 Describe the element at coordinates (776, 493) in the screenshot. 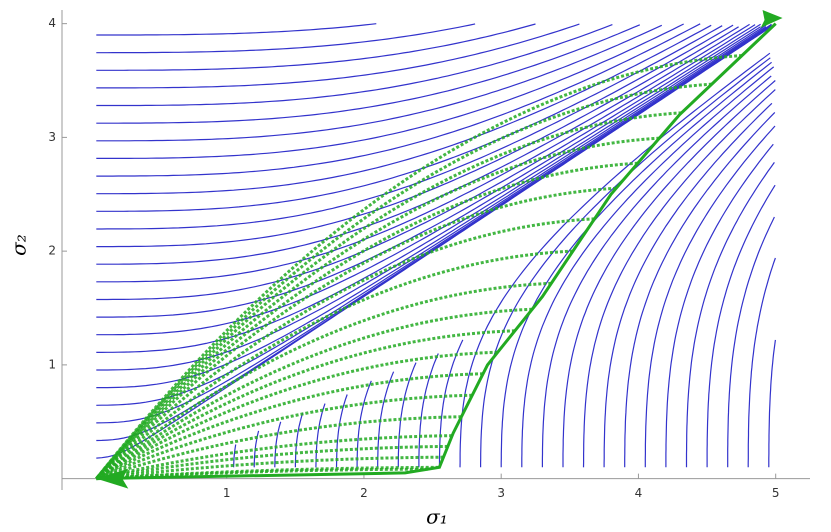

I see `x-tick-label: 5` at that location.